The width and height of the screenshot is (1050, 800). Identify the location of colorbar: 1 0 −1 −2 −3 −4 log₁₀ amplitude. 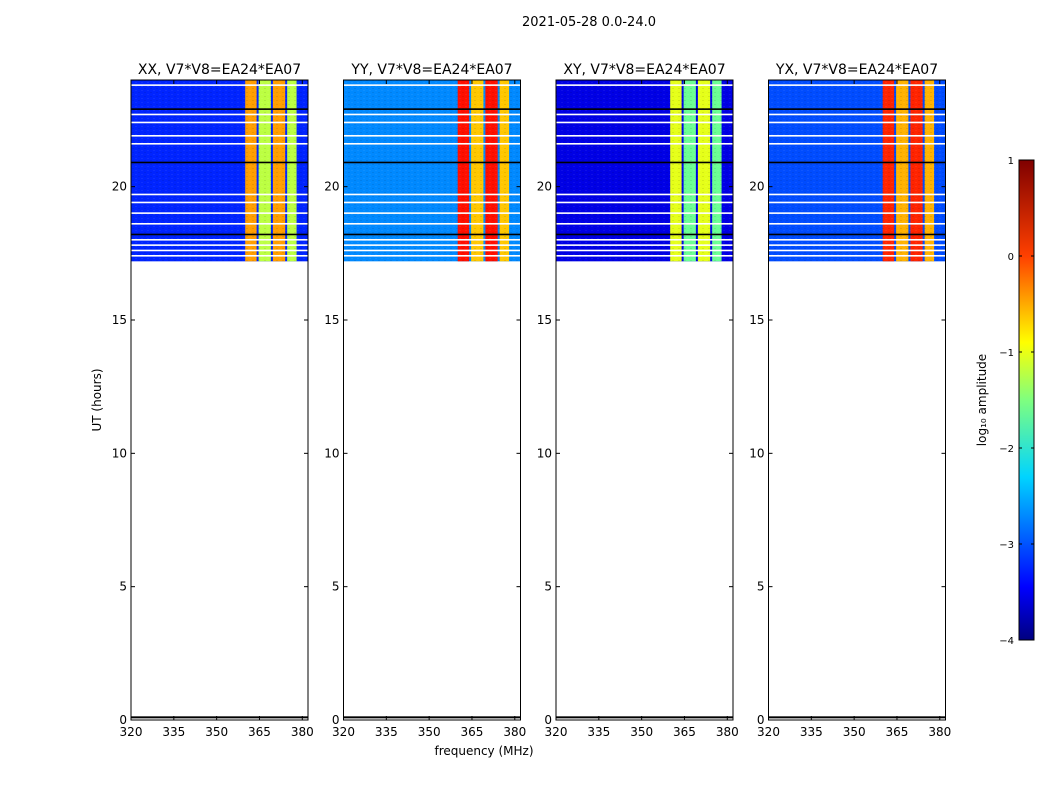
(1005, 401).